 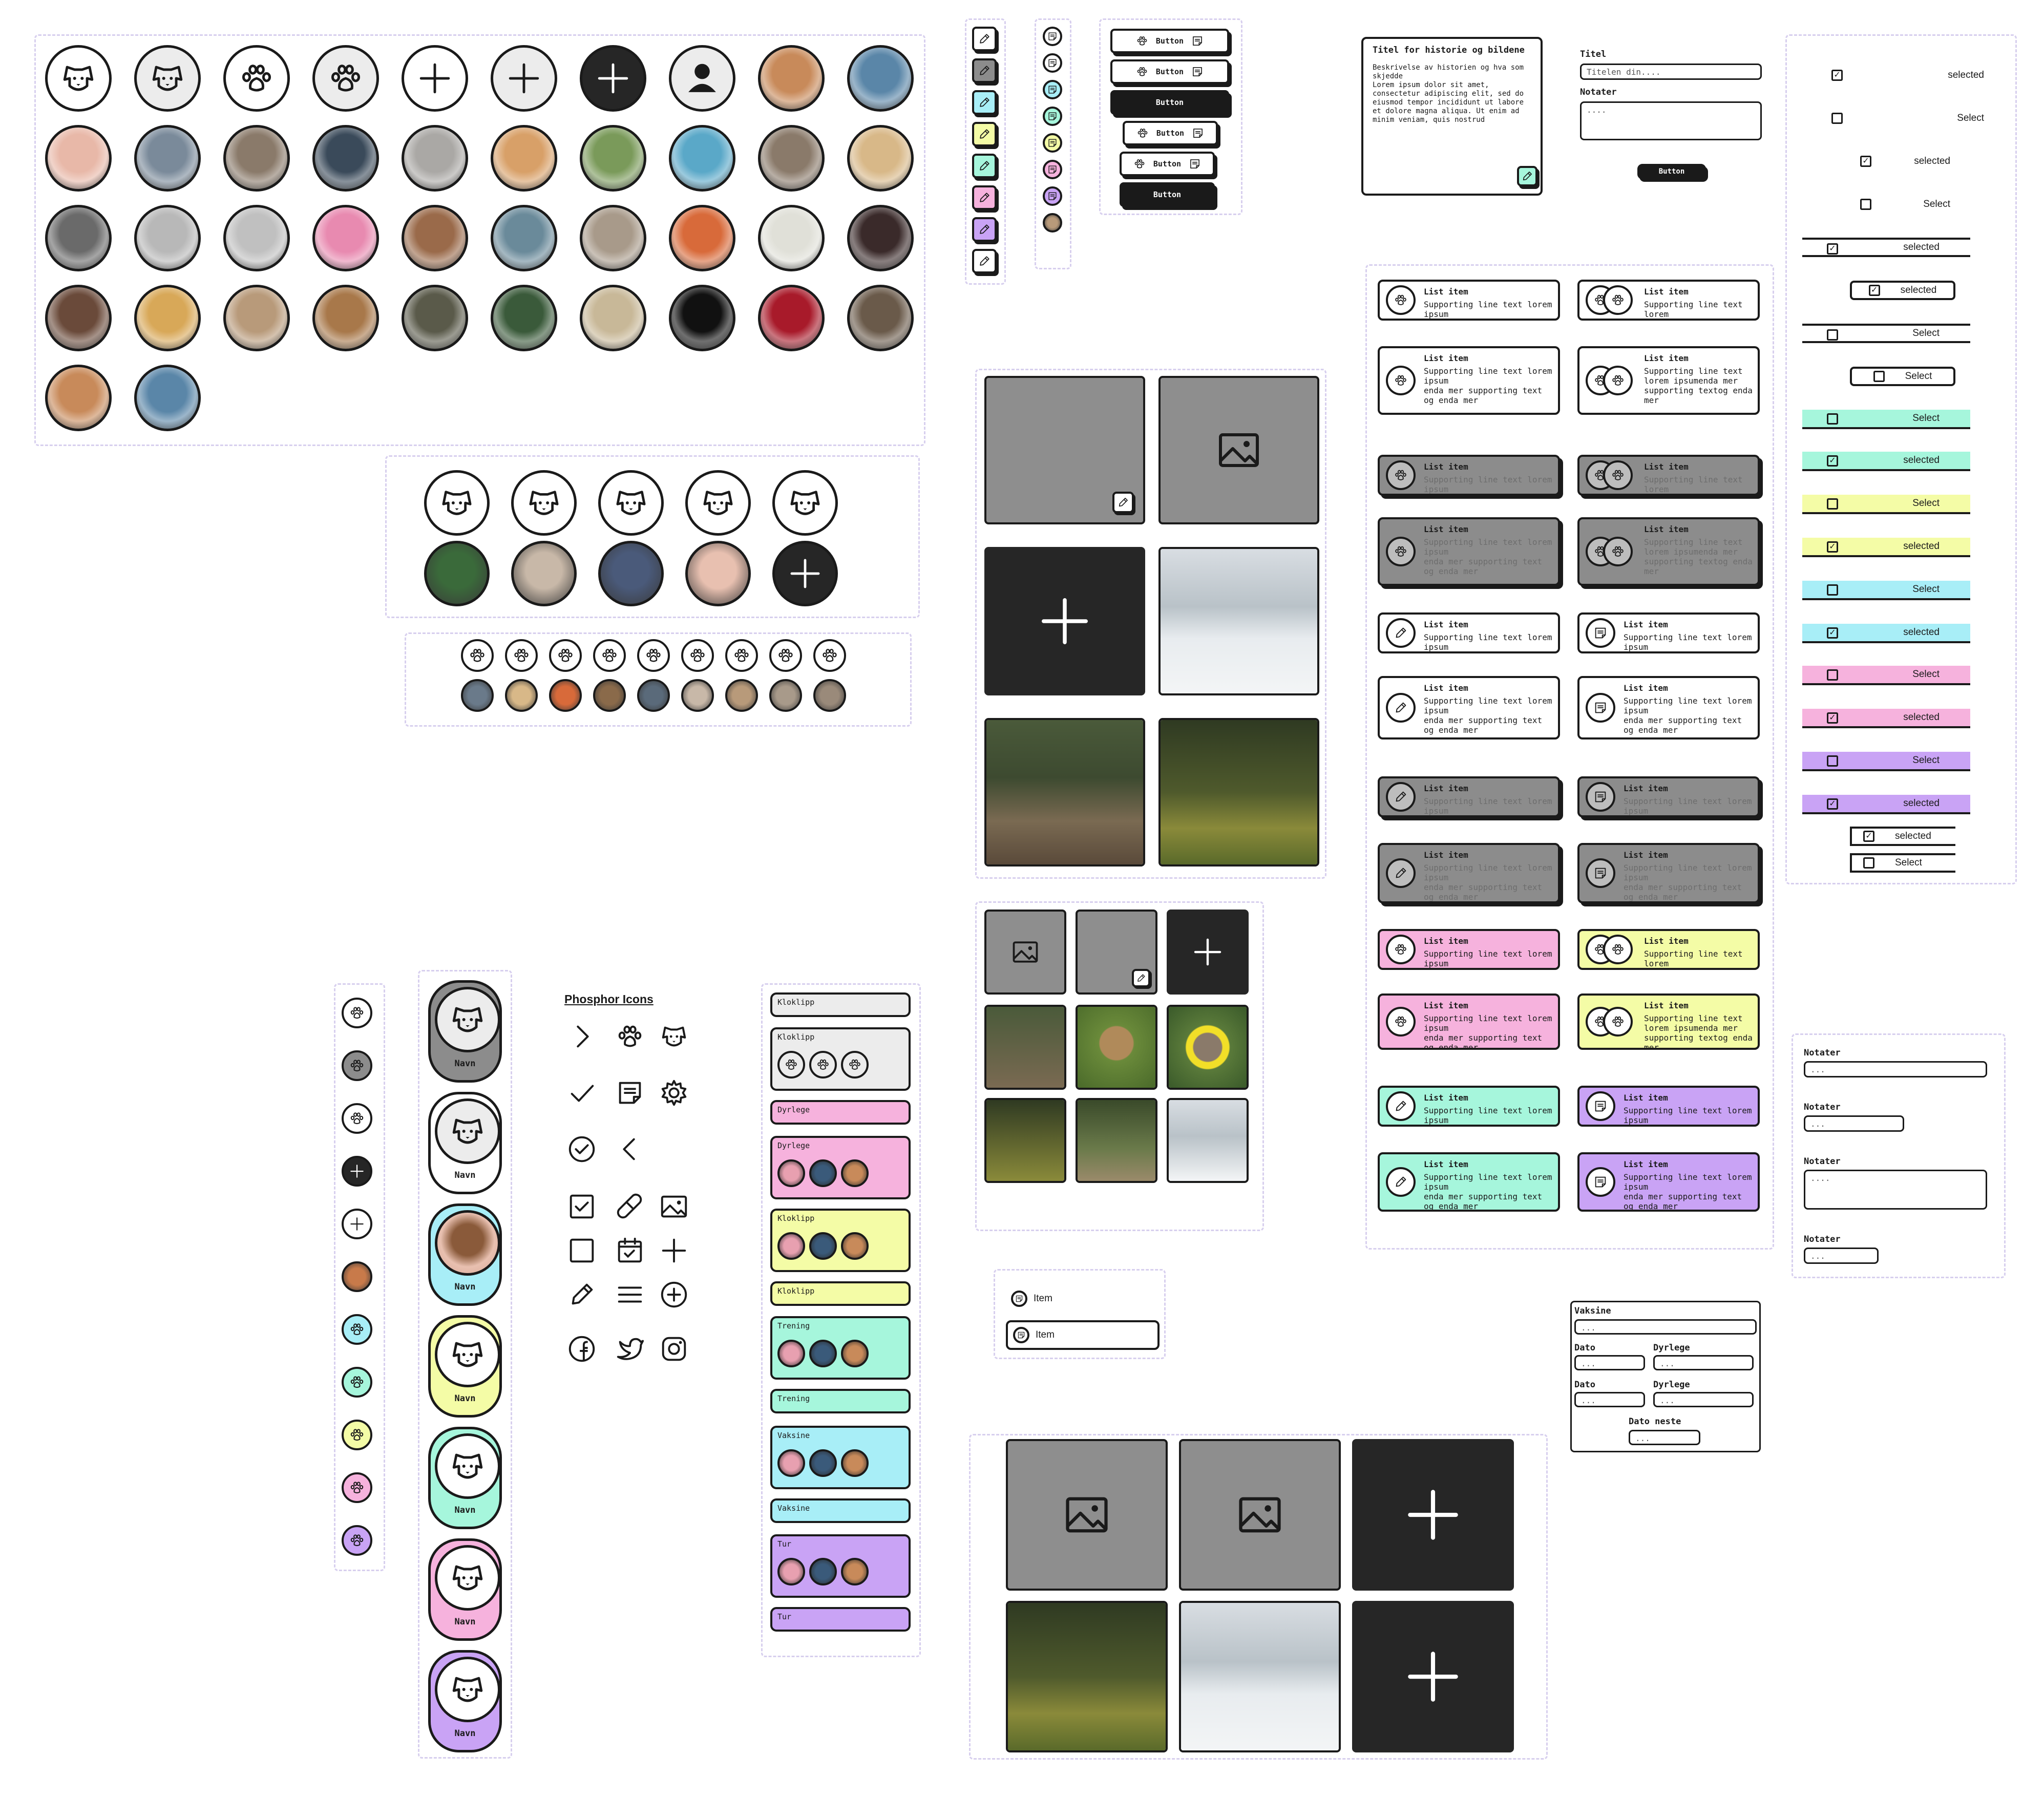 What do you see at coordinates (840, 1240) in the screenshot?
I see `tag-card: Kloklipp` at bounding box center [840, 1240].